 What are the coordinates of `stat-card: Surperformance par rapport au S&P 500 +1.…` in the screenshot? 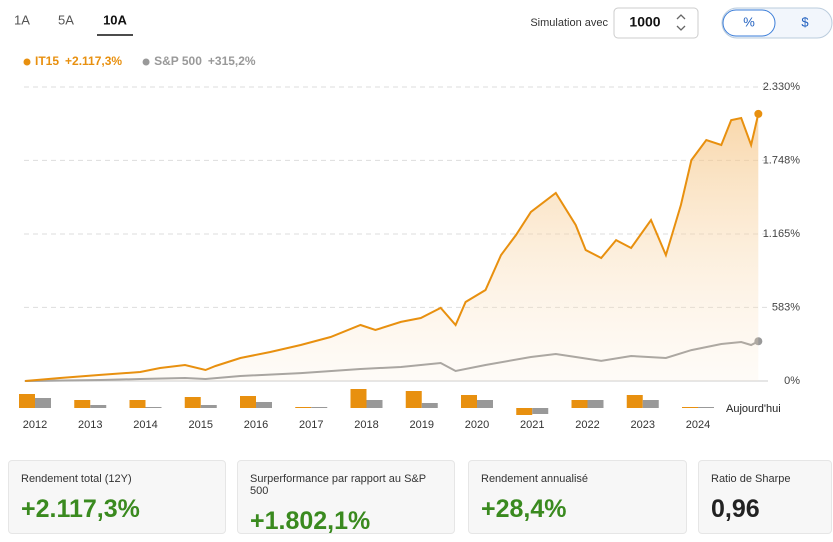 It's located at (346, 497).